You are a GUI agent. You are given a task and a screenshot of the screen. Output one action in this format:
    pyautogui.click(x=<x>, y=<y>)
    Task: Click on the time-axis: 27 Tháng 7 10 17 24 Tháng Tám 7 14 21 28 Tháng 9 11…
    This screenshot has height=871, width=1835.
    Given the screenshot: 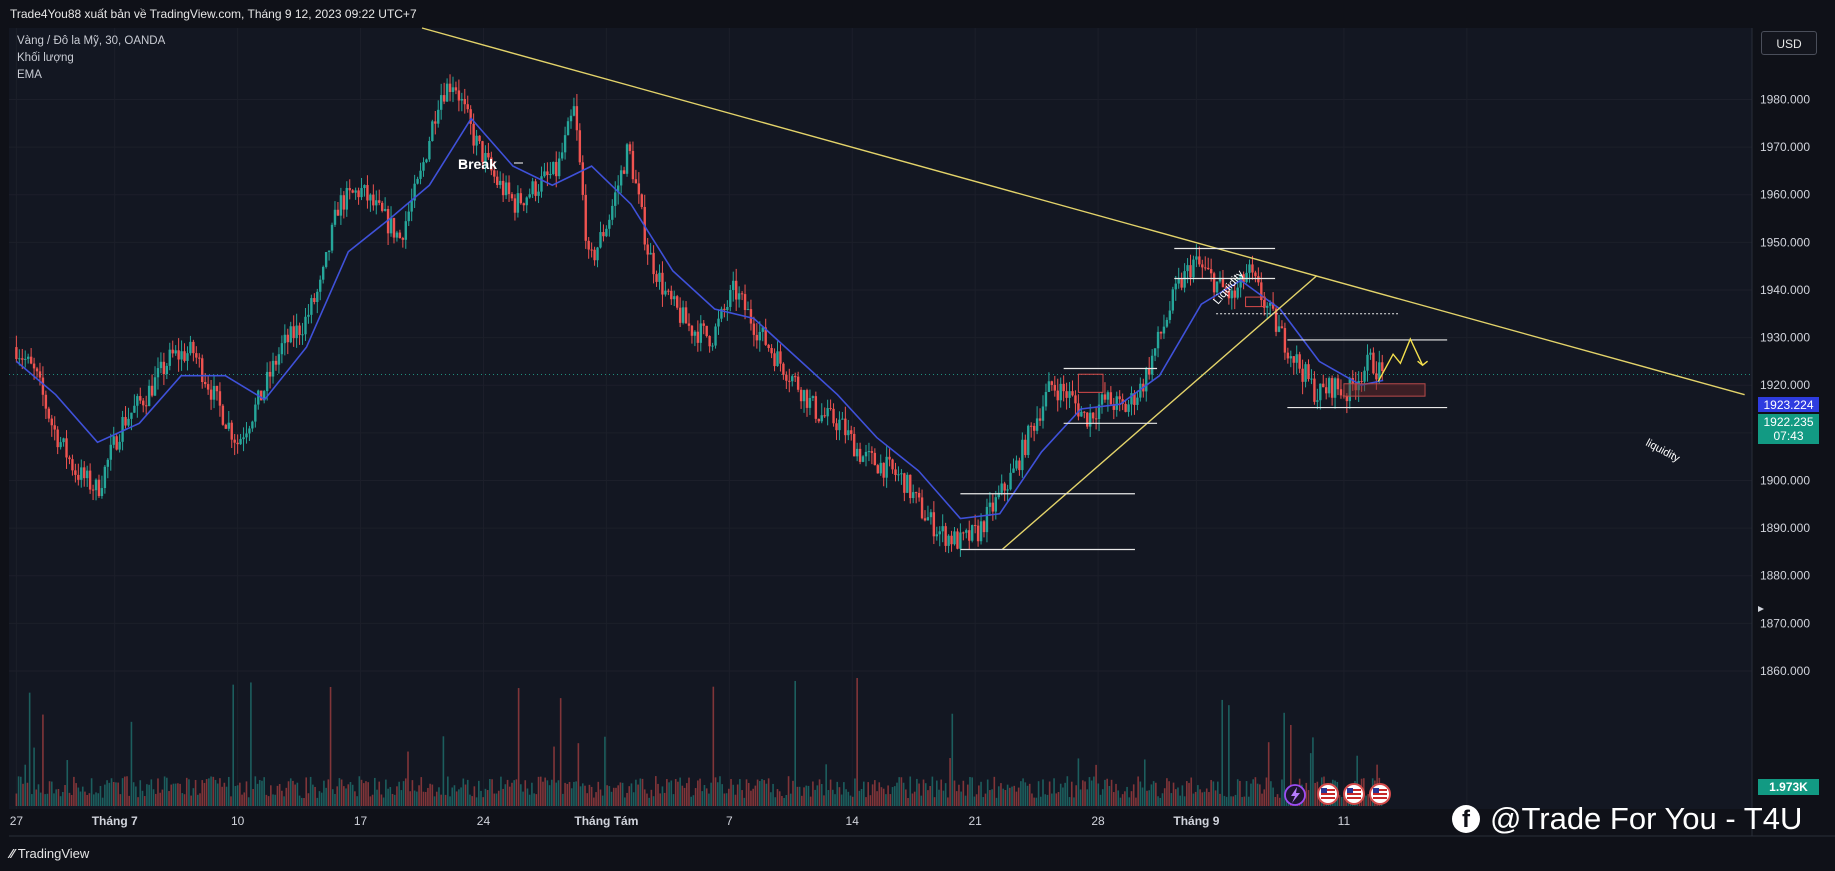 What is the action you would take?
    pyautogui.click(x=742, y=821)
    